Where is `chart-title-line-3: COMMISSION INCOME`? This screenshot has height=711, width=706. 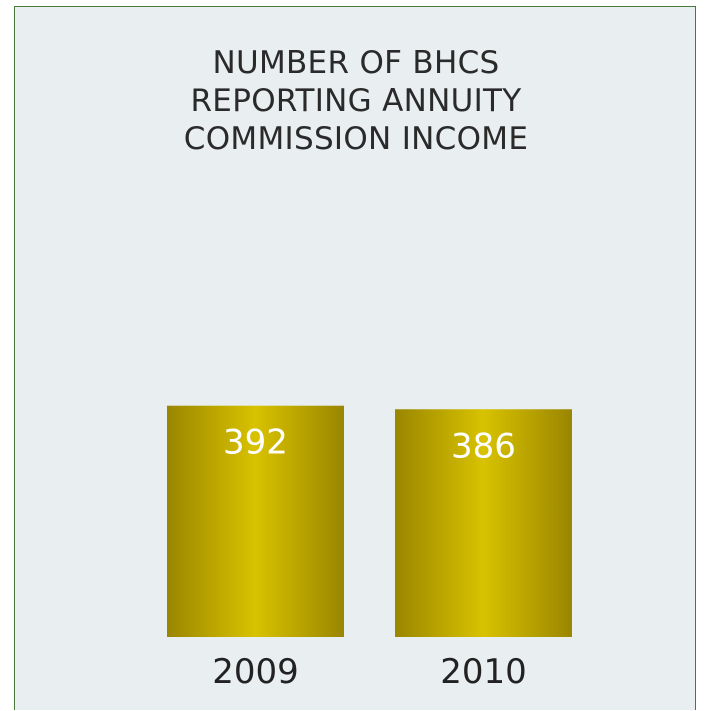
chart-title-line-3: COMMISSION INCOME is located at coordinates (356, 138).